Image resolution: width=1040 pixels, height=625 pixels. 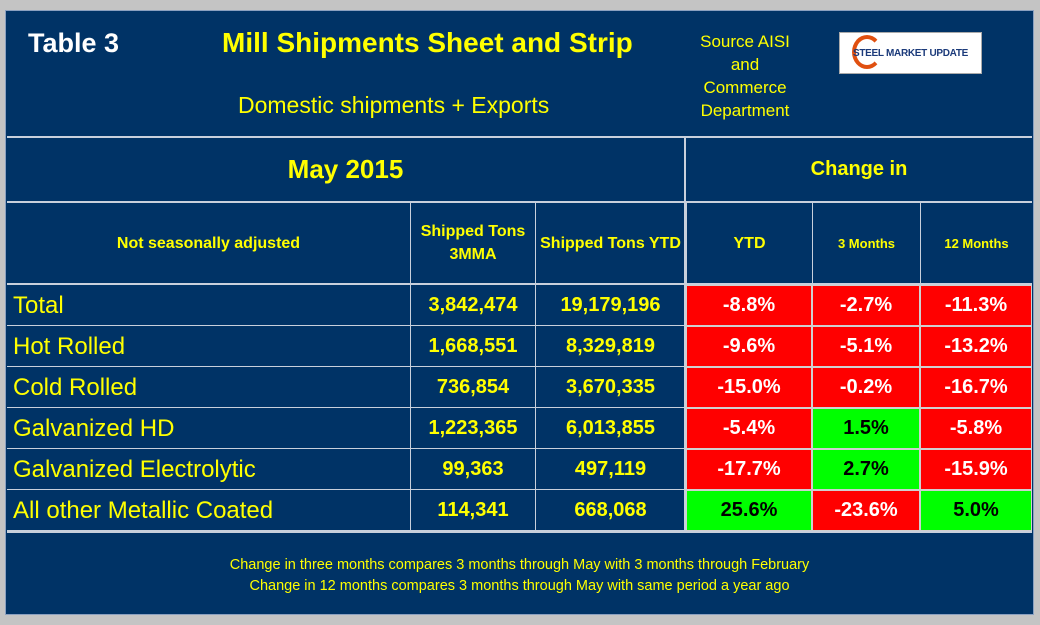 I want to click on column-header: Shipped Tons YTD, so click(x=610, y=243).